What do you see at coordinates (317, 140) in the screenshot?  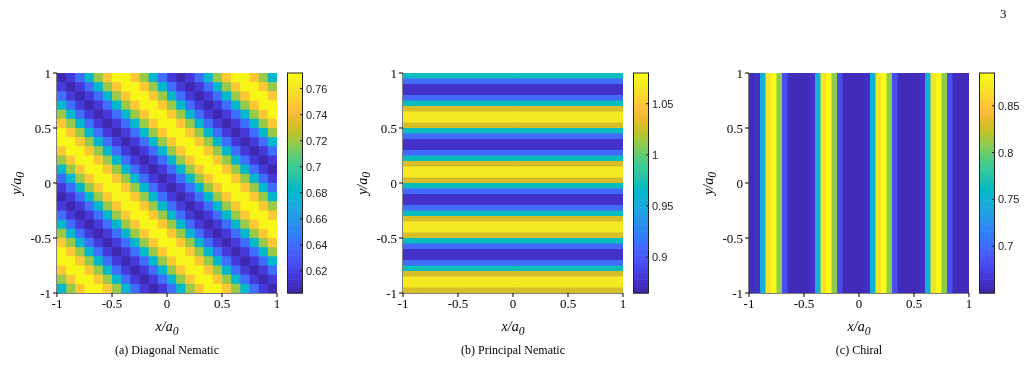 I see `color-bar-label: 0.72` at bounding box center [317, 140].